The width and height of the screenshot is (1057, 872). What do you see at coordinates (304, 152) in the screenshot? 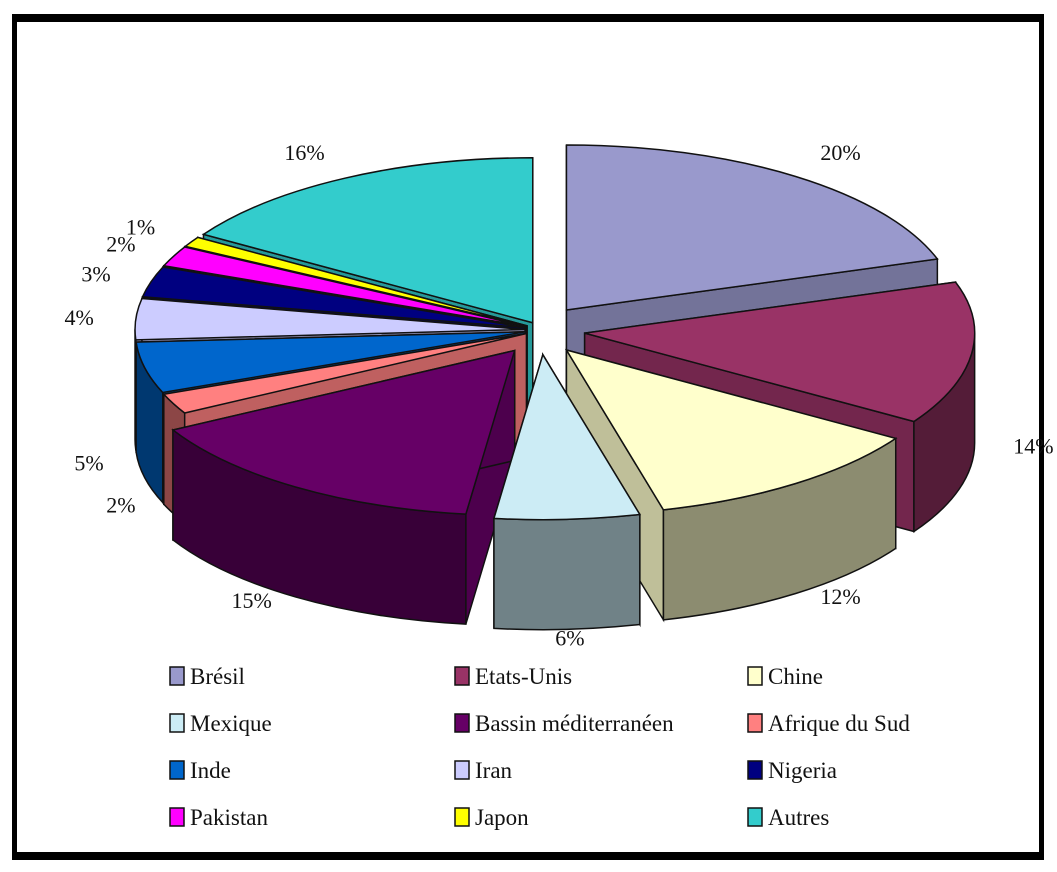
I see `slice-label-autres: 16%` at bounding box center [304, 152].